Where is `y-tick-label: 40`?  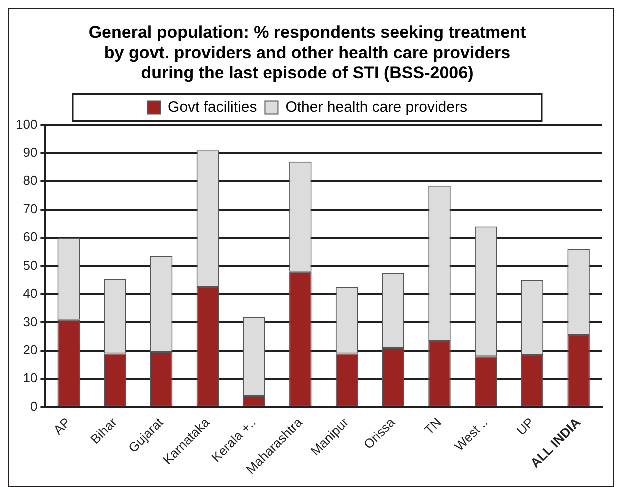 y-tick-label: 40 is located at coordinates (30, 294).